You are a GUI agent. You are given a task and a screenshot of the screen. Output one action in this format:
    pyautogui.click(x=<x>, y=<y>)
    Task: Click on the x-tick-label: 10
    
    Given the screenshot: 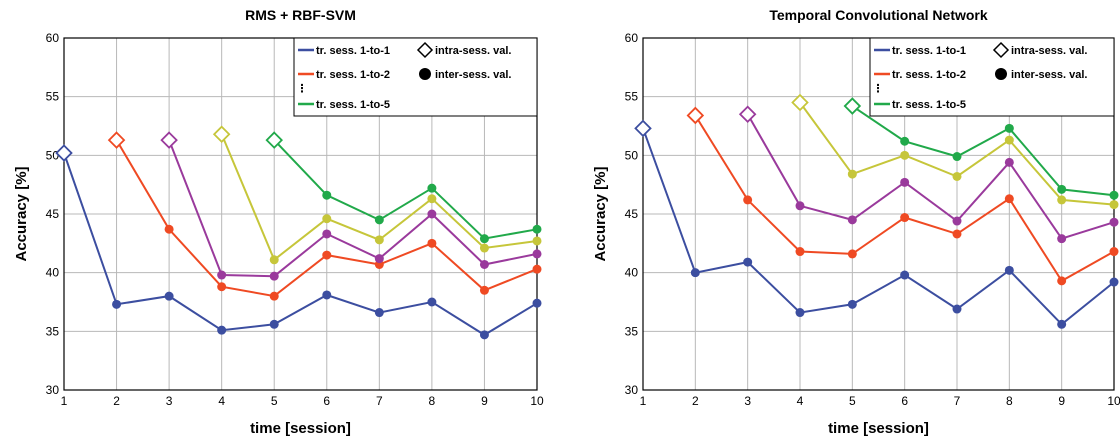 What is the action you would take?
    pyautogui.click(x=537, y=401)
    